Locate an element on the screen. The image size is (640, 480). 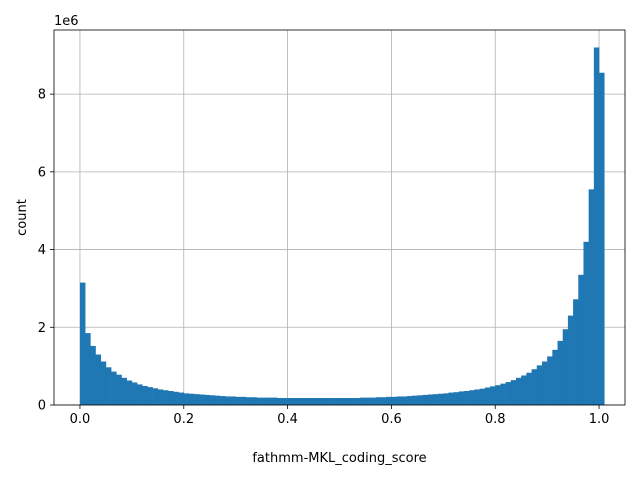
y-tick-label: 4 is located at coordinates (42, 250).